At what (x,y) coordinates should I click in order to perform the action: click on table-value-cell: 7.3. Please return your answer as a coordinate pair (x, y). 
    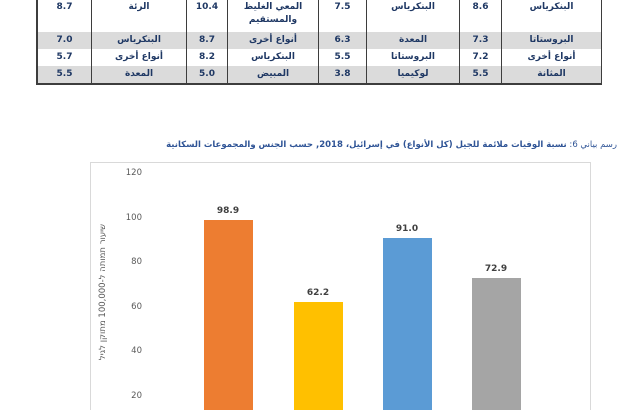
    Looking at the image, I should click on (481, 40).